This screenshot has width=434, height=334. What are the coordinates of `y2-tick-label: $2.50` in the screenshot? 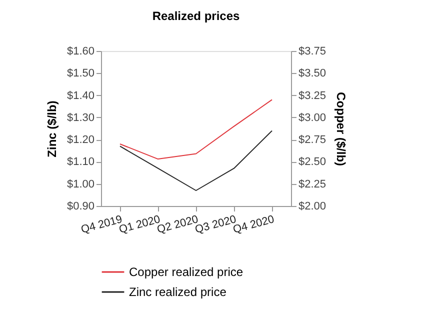 It's located at (312, 162).